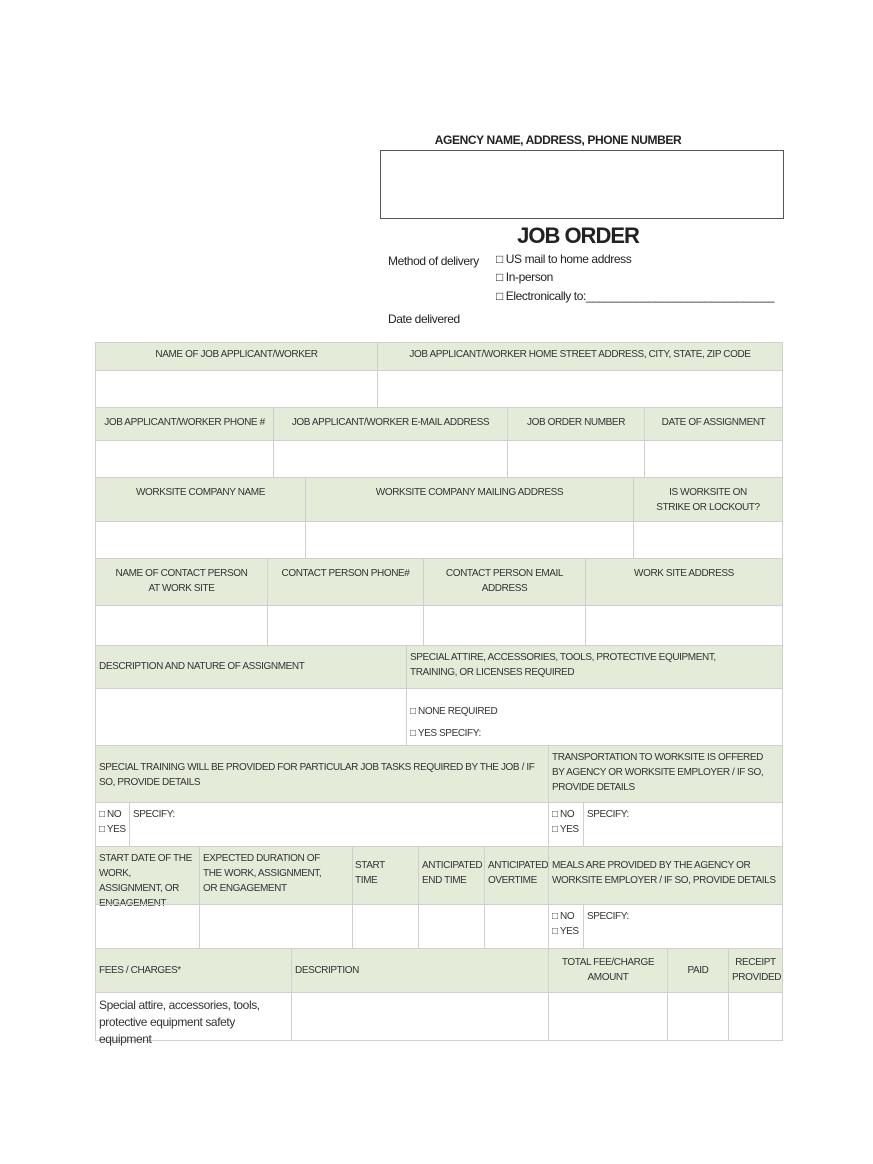 This screenshot has width=873, height=1164. I want to click on header-applicant-phone: JOB APPLICANT/WORKER PHONE #, so click(184, 424).